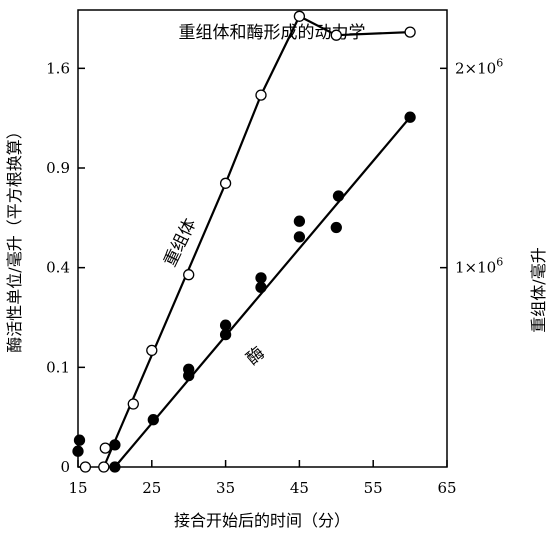 This screenshot has width=557, height=533. Describe the element at coordinates (225, 488) in the screenshot. I see `x-tick-label: 35` at that location.